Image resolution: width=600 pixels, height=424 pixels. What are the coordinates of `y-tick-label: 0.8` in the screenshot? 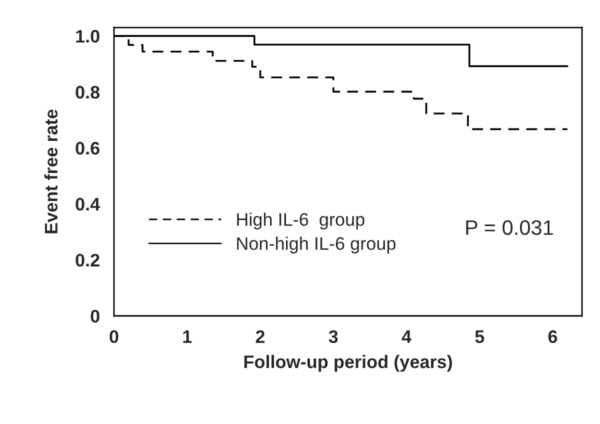 It's located at (88, 92).